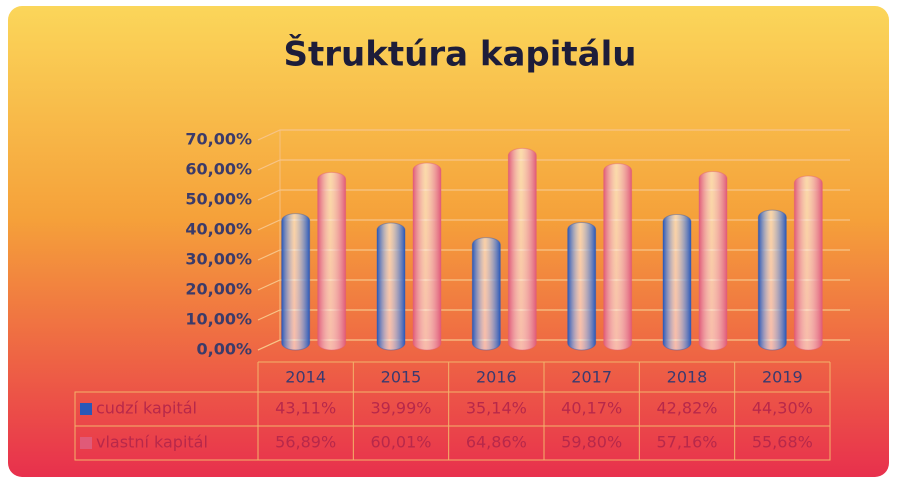 Image resolution: width=897 pixels, height=487 pixels. I want to click on chart-title: Štruktúra kapitálu, so click(460, 54).